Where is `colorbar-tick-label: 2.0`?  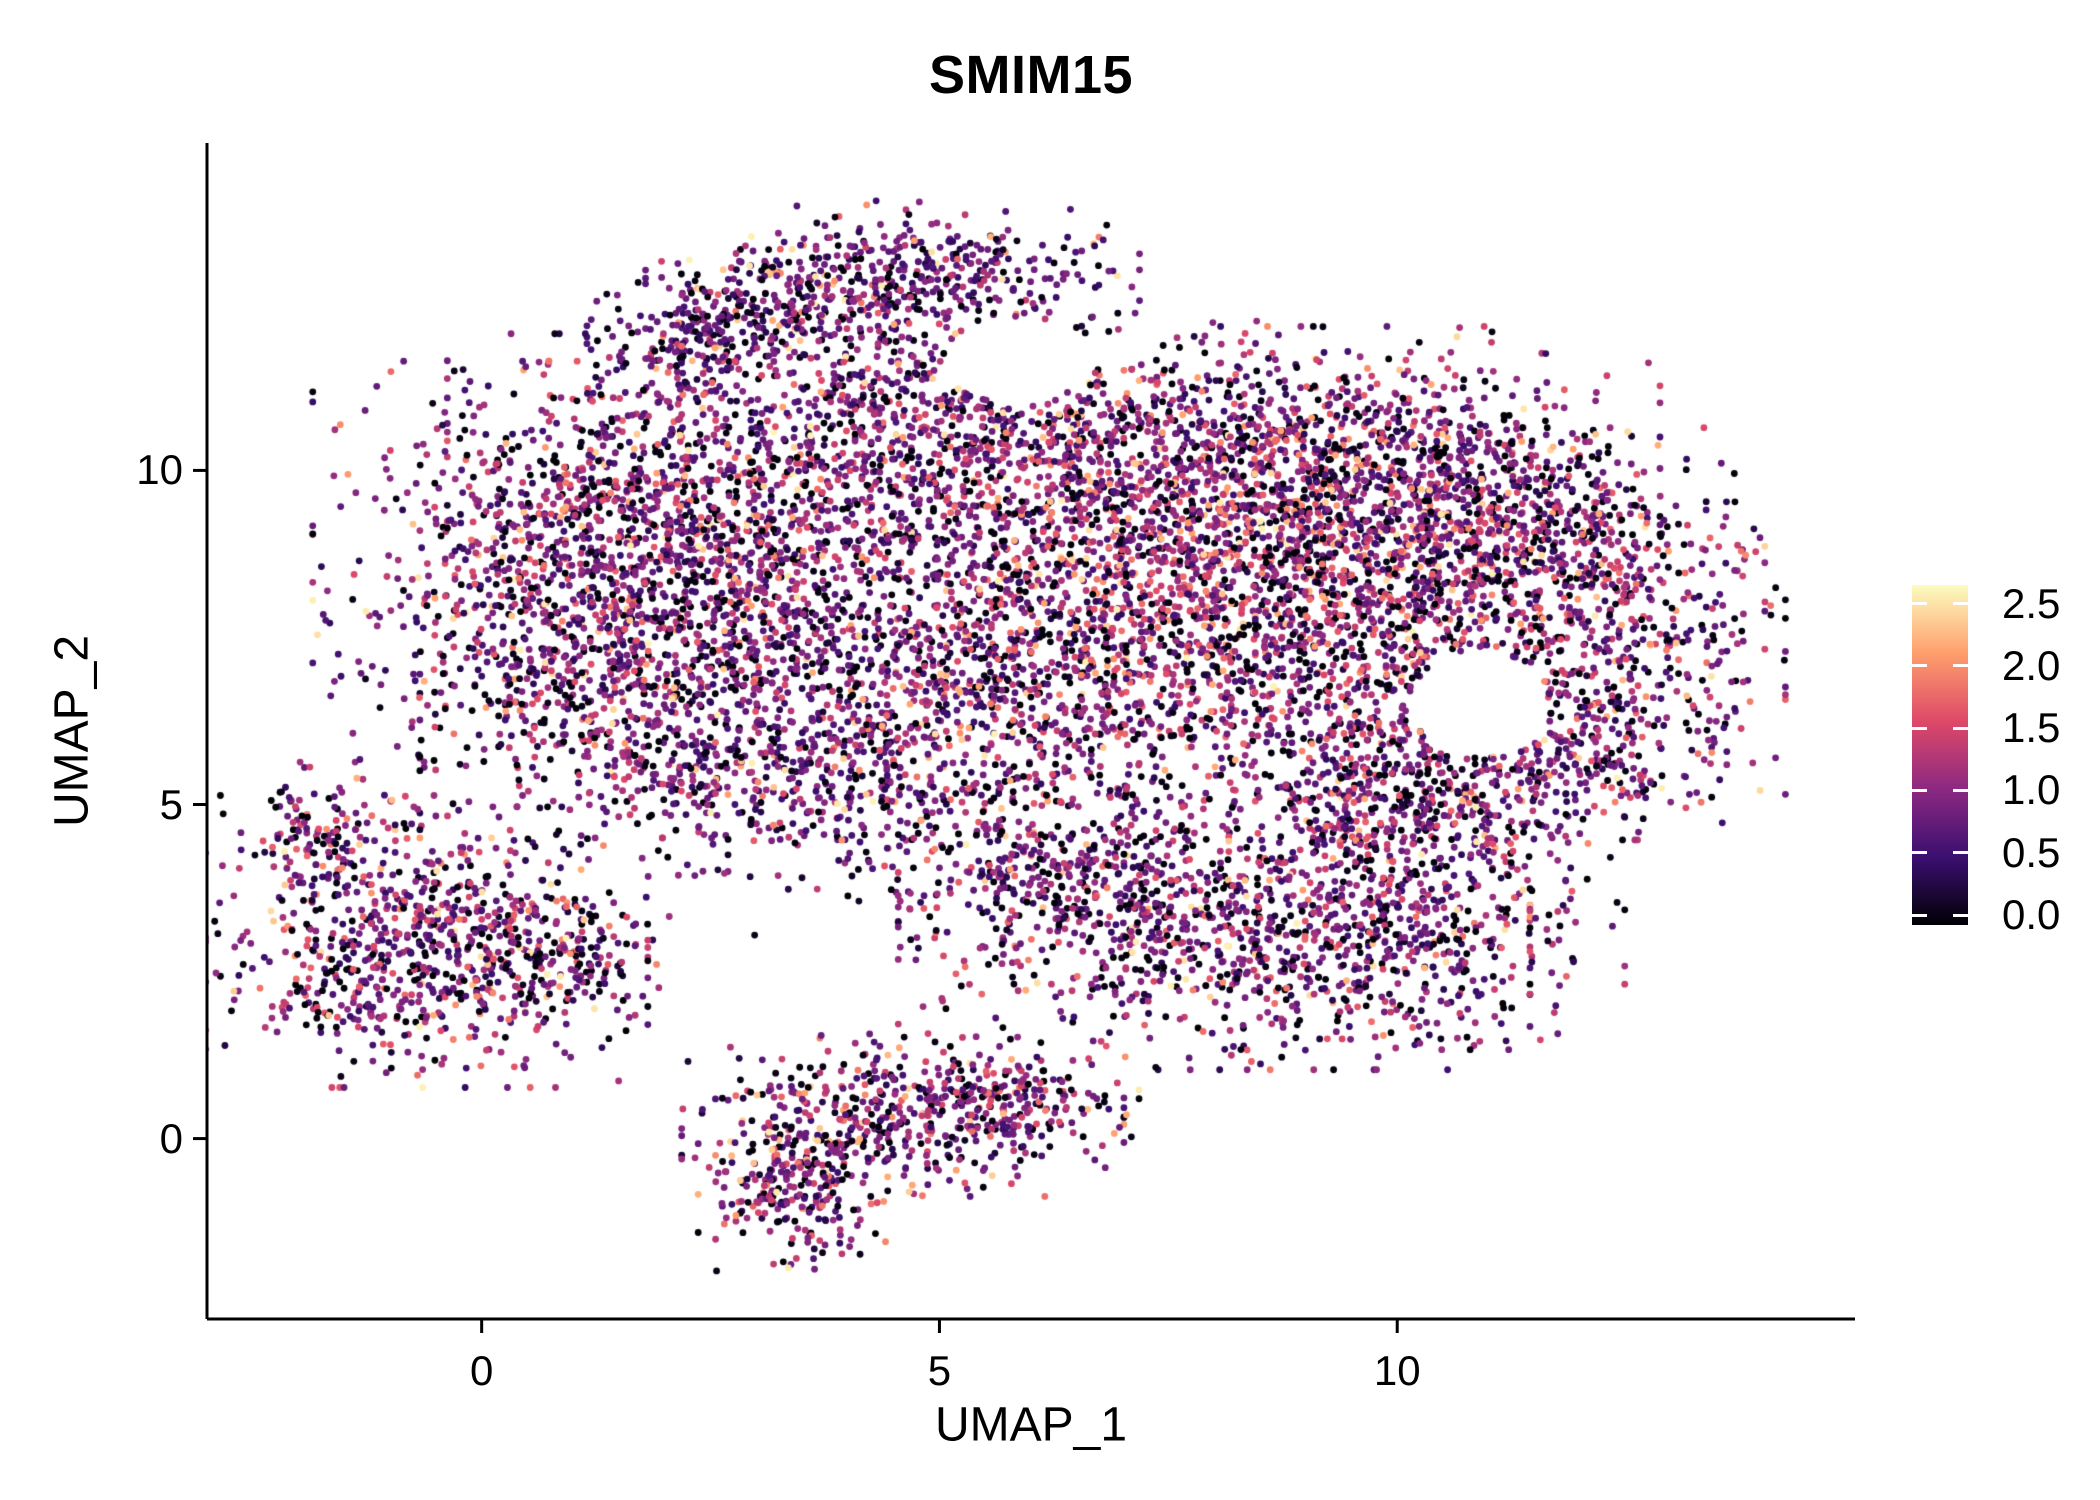
colorbar-tick-label: 2.0 is located at coordinates (2031, 665).